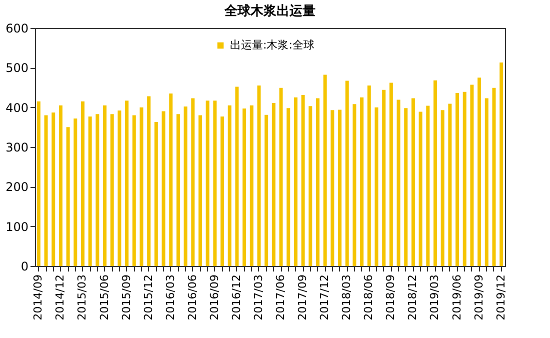  Describe the element at coordinates (258, 297) in the screenshot. I see `x-tick-label: 2017/03` at that location.